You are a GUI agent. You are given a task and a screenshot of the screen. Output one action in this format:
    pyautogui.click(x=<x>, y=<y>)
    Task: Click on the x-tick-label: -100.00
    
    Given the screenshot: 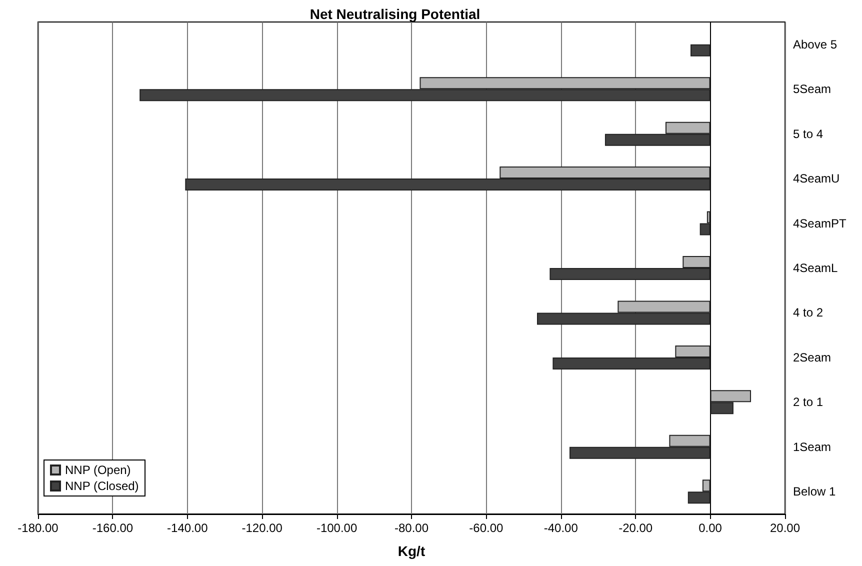 What is the action you would take?
    pyautogui.click(x=337, y=528)
    